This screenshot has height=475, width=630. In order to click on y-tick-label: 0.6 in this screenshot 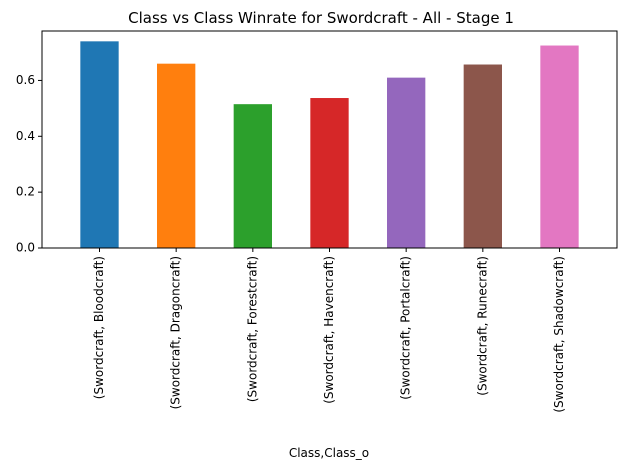, I will do `click(25, 80)`.